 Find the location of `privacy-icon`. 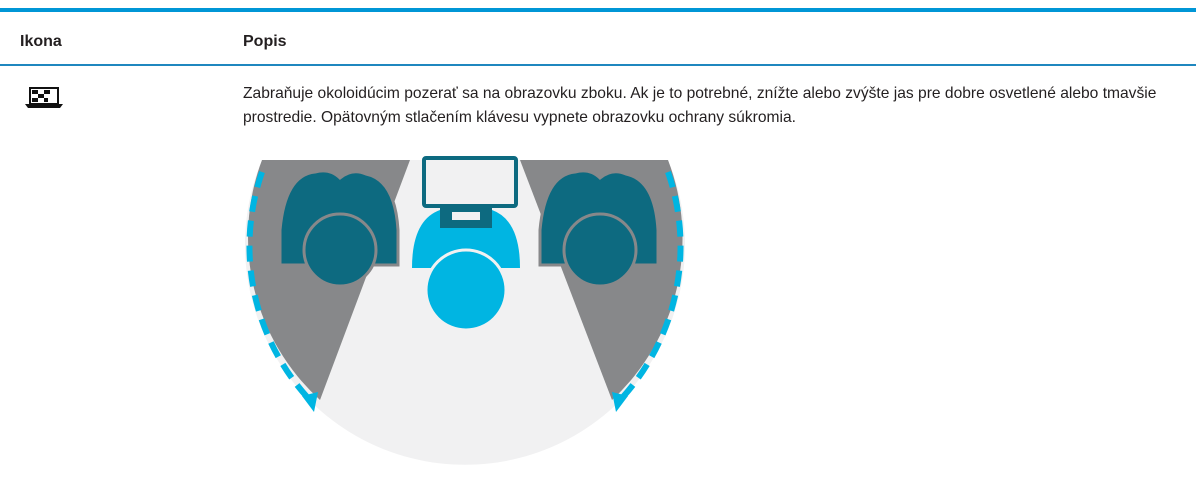

privacy-icon is located at coordinates (44, 97).